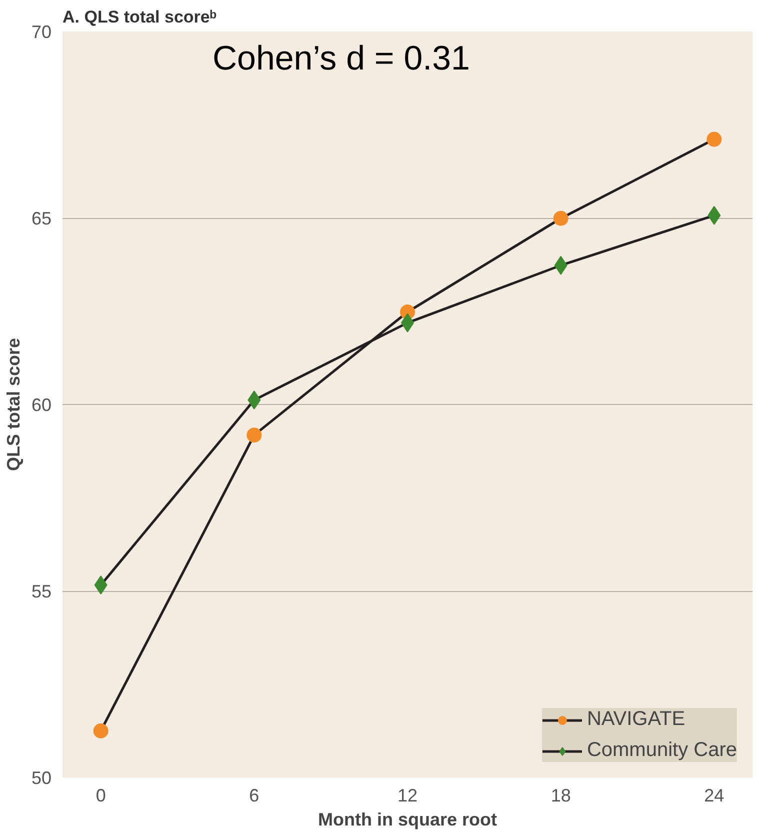  What do you see at coordinates (13, 405) in the screenshot?
I see `y-axis-title: QLS total score` at bounding box center [13, 405].